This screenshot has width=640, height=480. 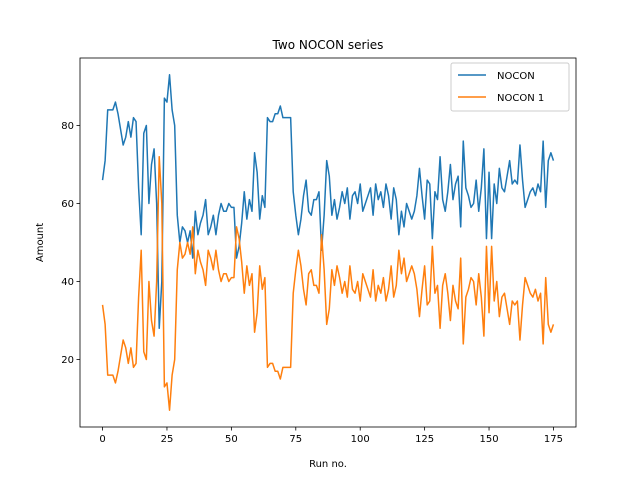 What do you see at coordinates (510, 87) in the screenshot?
I see `legend: NOCON NOCON 1` at bounding box center [510, 87].